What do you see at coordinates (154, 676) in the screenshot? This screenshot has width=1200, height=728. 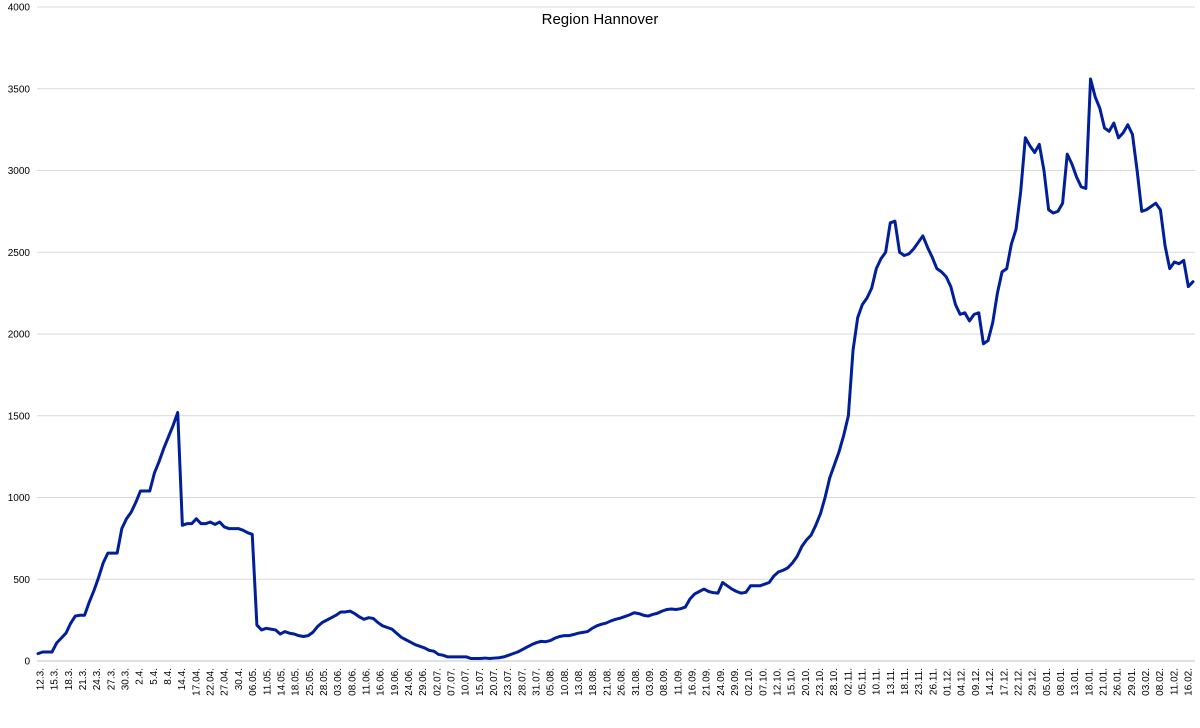 I see `x-tick-label: 5.4.` at bounding box center [154, 676].